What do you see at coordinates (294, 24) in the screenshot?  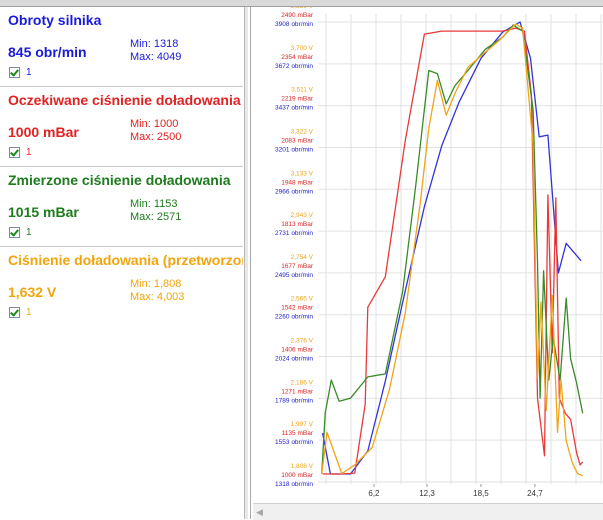 I see `y-tick-label: 3908 obr/min` at bounding box center [294, 24].